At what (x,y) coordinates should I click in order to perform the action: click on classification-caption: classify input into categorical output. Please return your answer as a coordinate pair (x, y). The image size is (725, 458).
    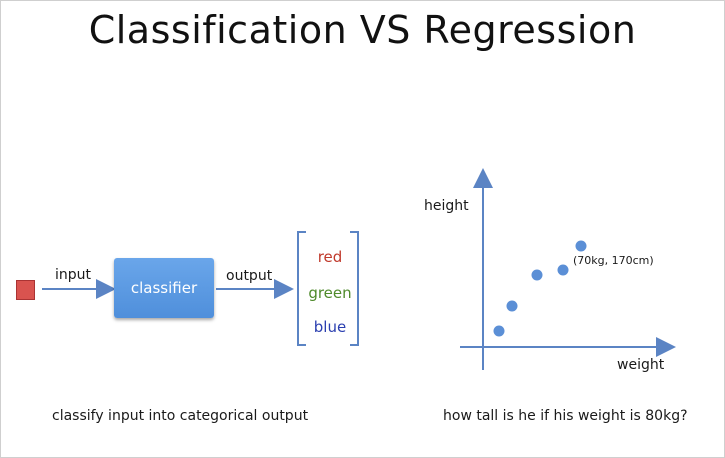
    Looking at the image, I should click on (180, 416).